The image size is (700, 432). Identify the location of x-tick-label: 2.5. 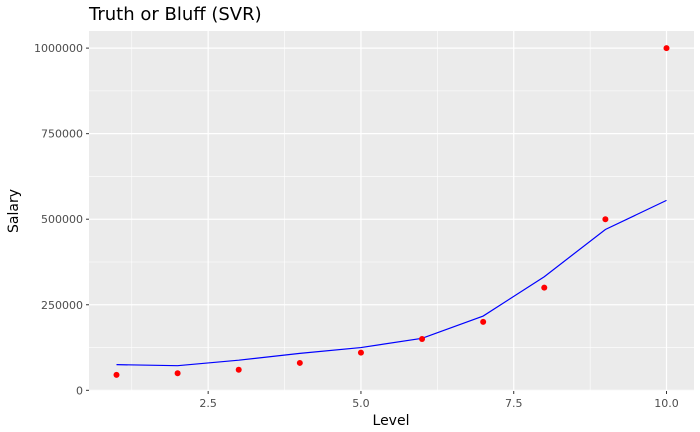
(208, 403).